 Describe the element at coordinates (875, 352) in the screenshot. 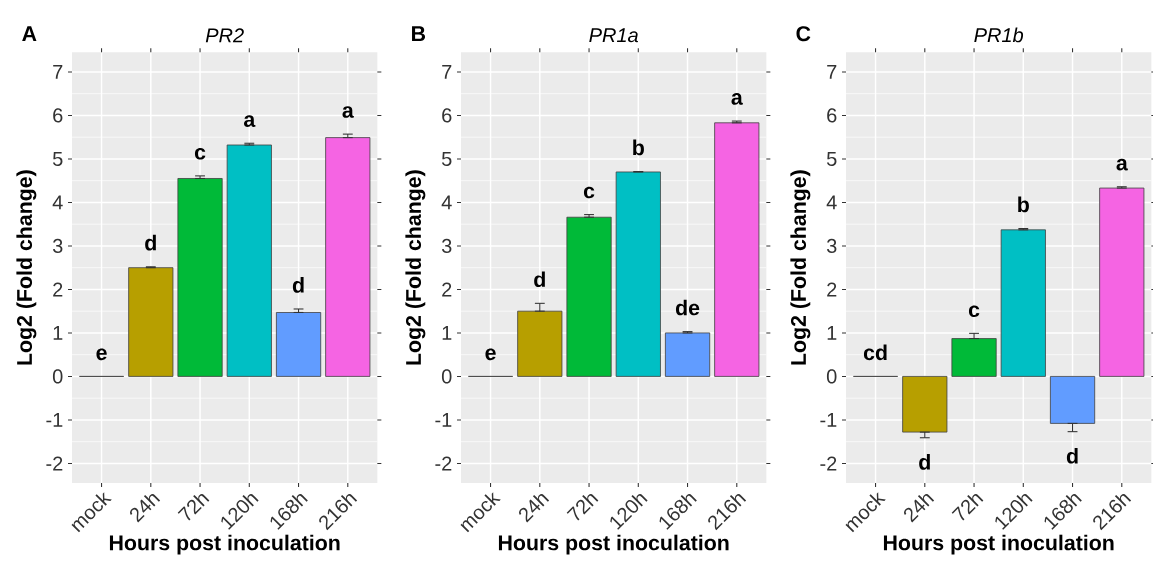

I see `annotation: cd` at that location.